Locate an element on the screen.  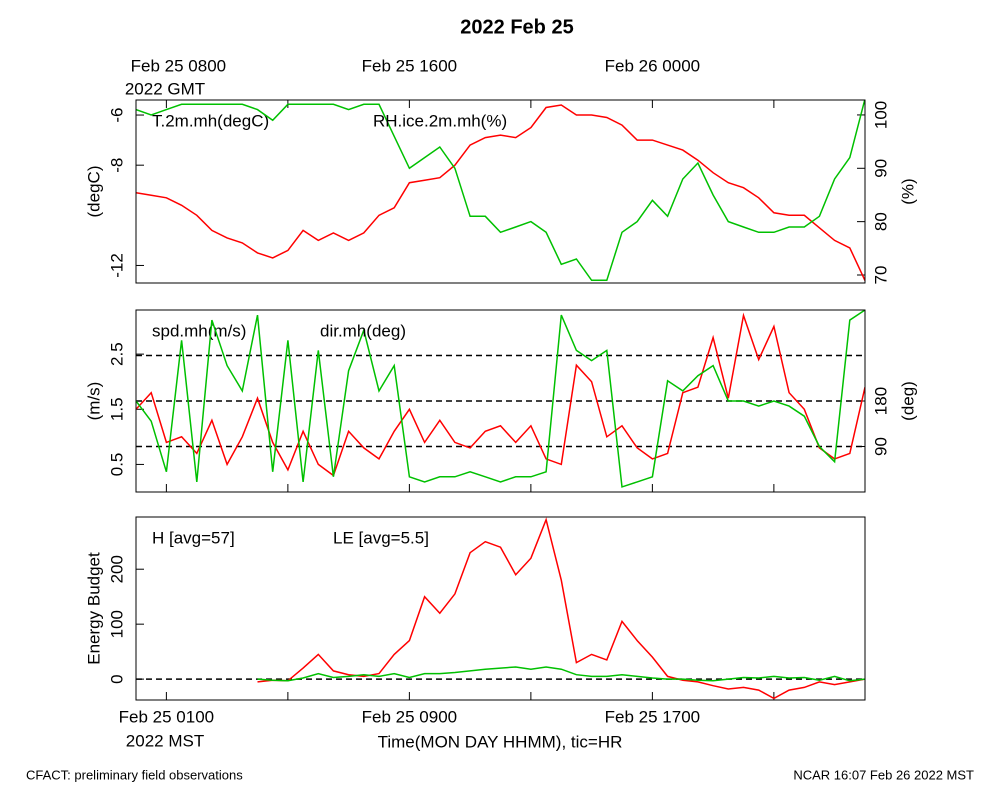
series-label: LE [avg=5.5] is located at coordinates (381, 537).